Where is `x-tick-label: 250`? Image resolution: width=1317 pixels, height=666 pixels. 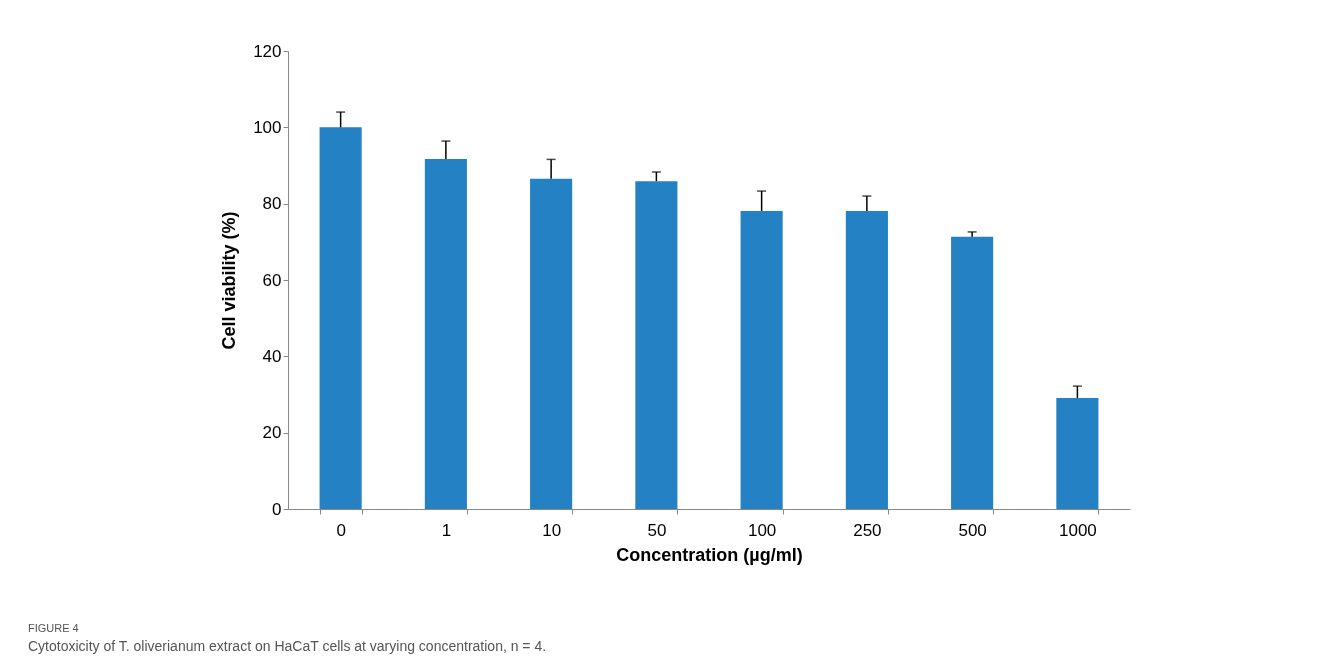
x-tick-label: 250 is located at coordinates (867, 530).